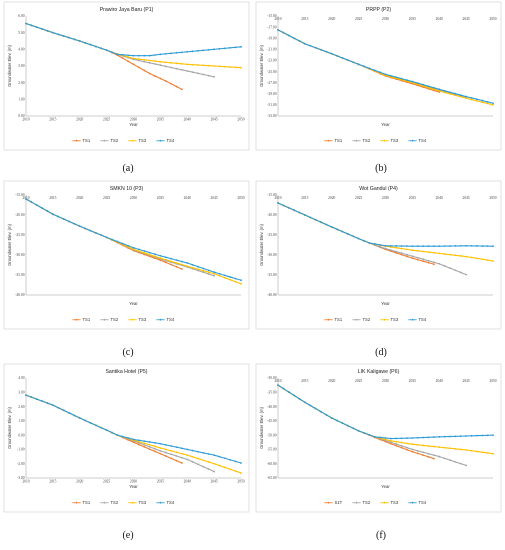 This screenshot has width=505, height=550. What do you see at coordinates (21, 478) in the screenshot?
I see `y-tick-label: -3.00` at bounding box center [21, 478].